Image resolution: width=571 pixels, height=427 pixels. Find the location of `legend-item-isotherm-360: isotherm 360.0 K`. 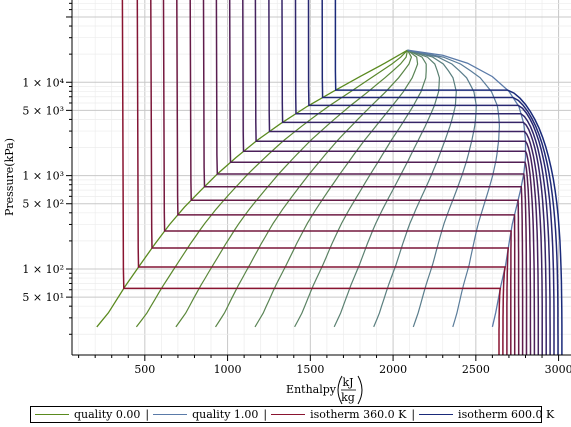

legend-item-isotherm-360: isotherm 360.0 K is located at coordinates (339, 414).